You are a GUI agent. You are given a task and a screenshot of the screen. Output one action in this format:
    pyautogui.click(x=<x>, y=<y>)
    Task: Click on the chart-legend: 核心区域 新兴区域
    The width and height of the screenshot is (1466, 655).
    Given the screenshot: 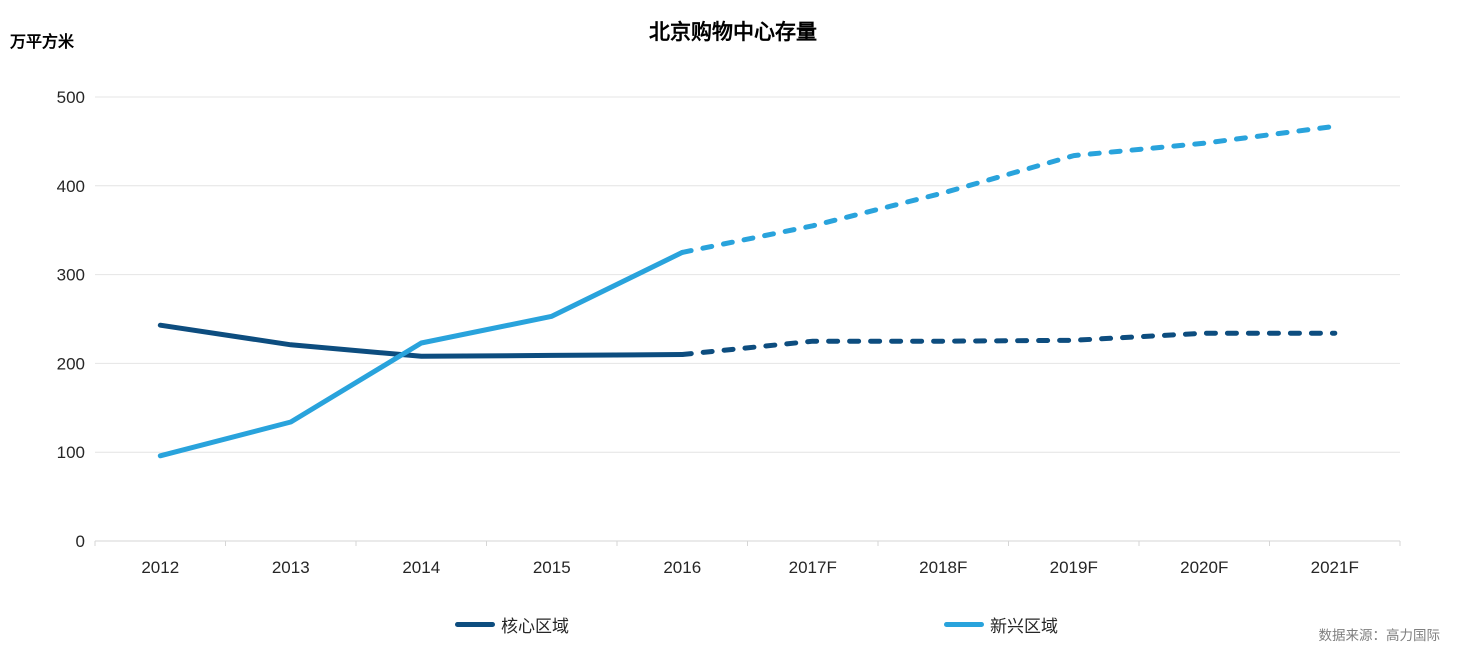 What is the action you would take?
    pyautogui.click(x=733, y=627)
    